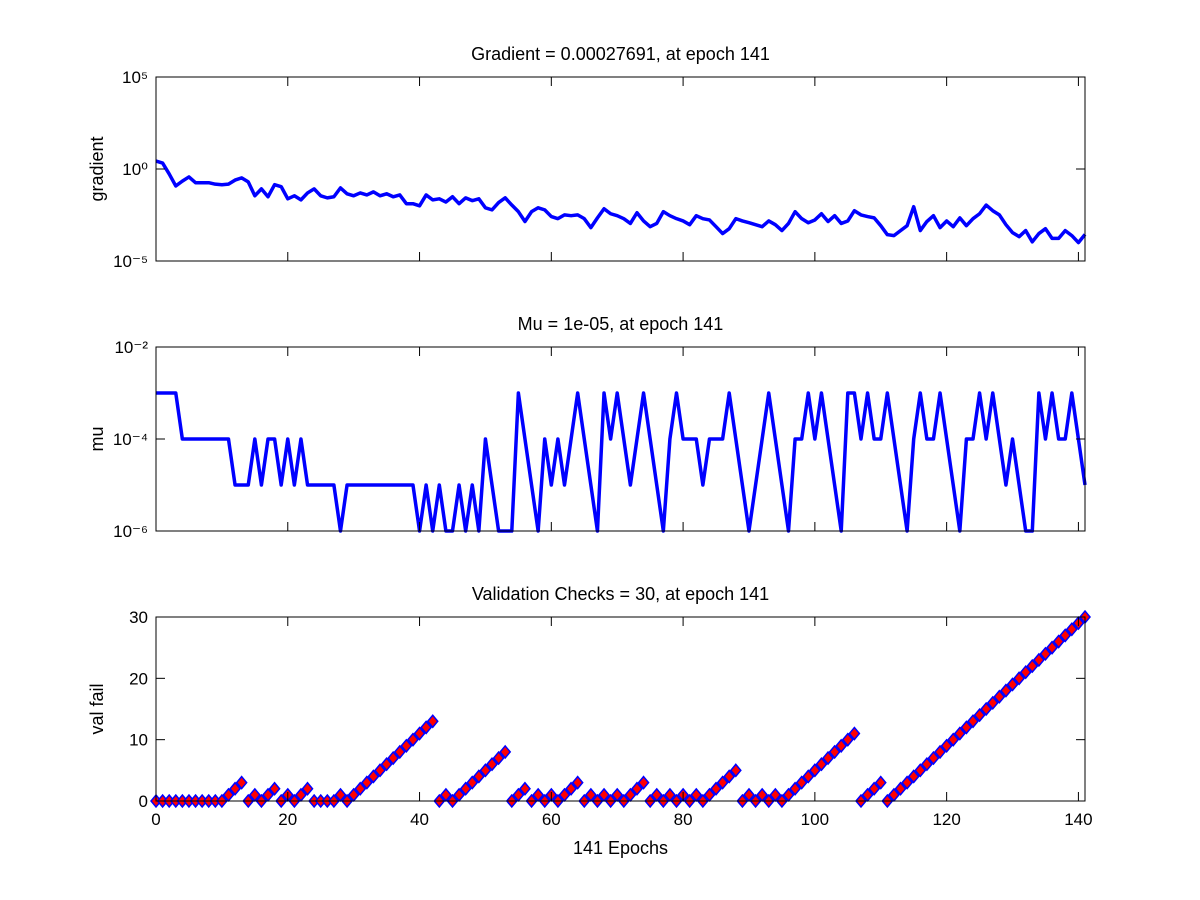 The width and height of the screenshot is (1200, 900). I want to click on y-axis-label: mu, so click(97, 438).